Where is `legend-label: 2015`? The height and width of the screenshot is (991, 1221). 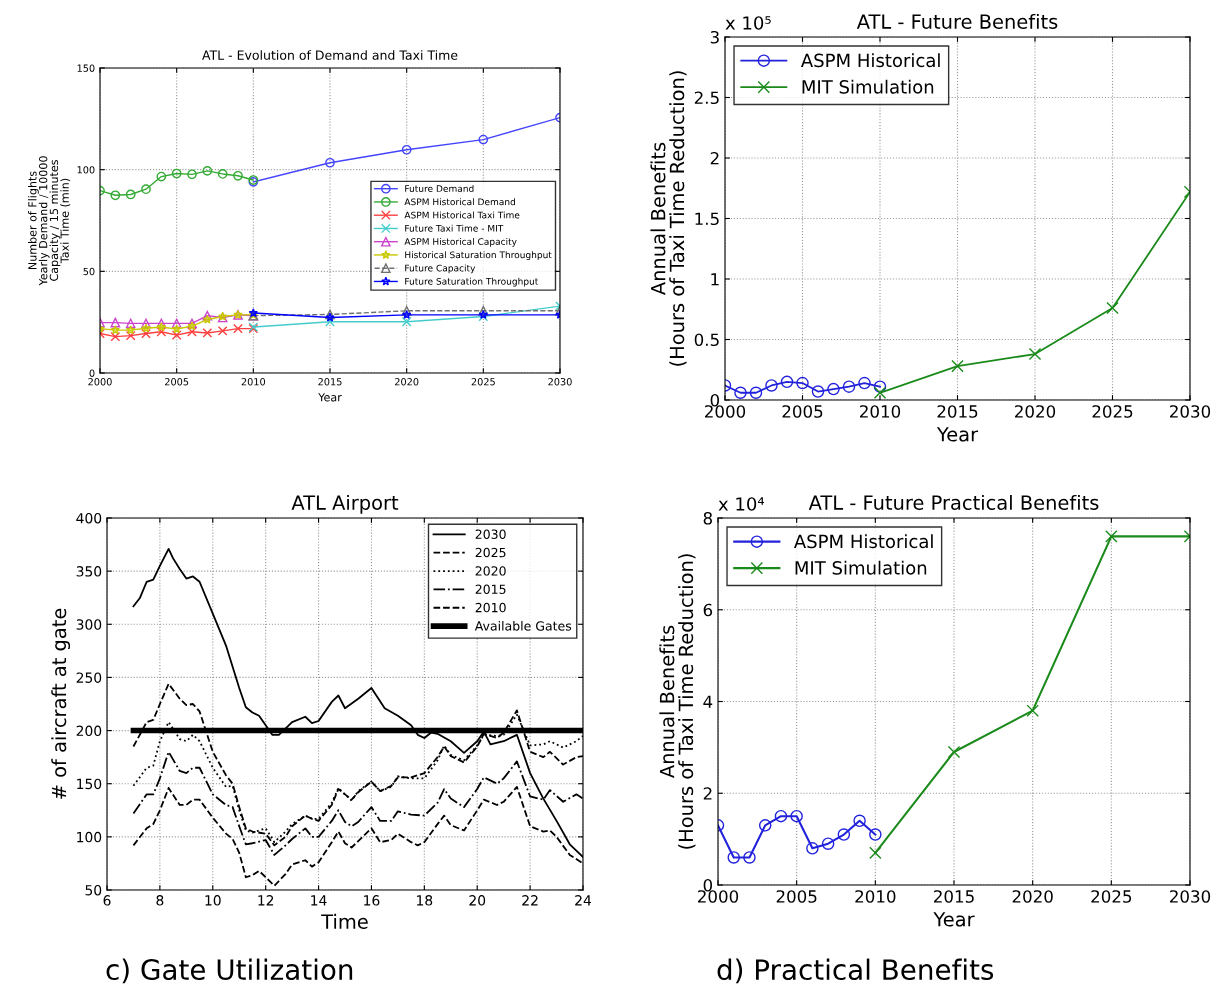 legend-label: 2015 is located at coordinates (490, 589).